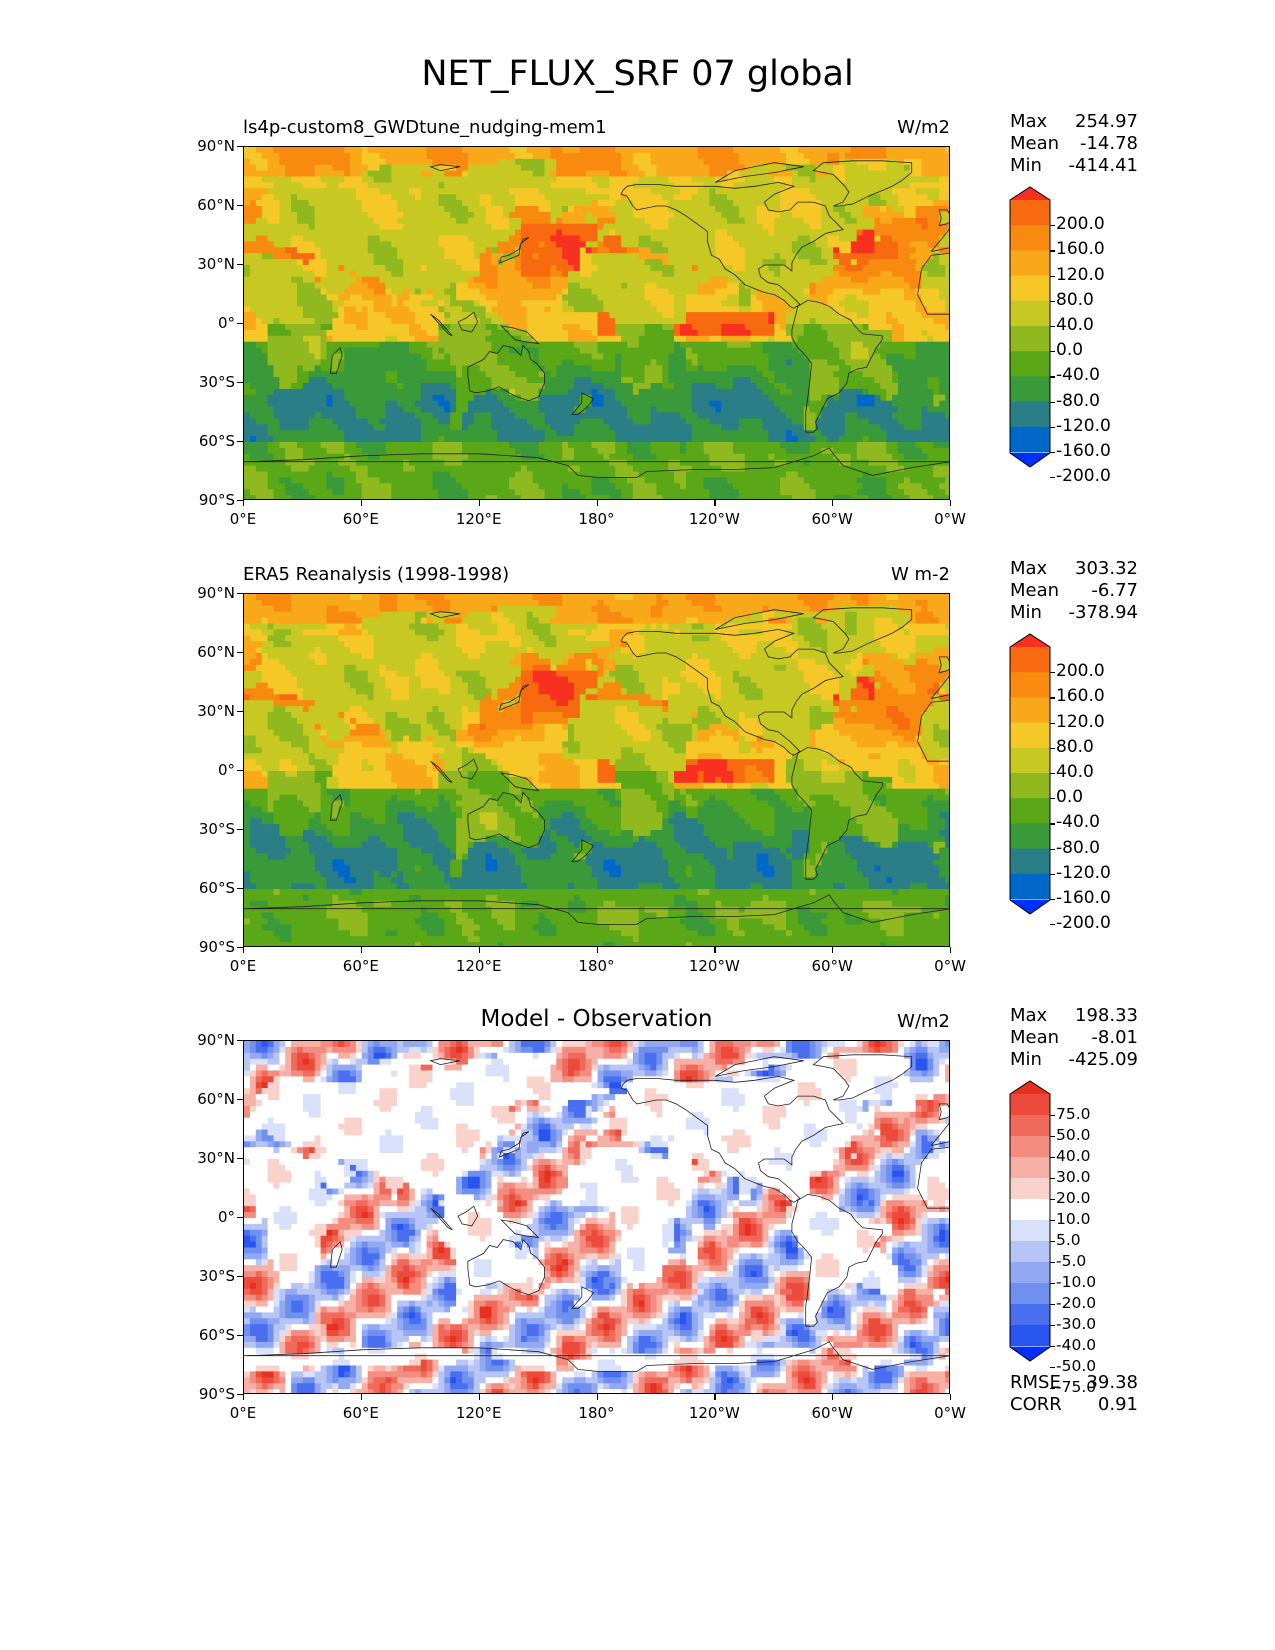 This screenshot has width=1275, height=1650. I want to click on stats-block: Max 303.32 Mean -6.77 Min -378.94, so click(1074, 591).